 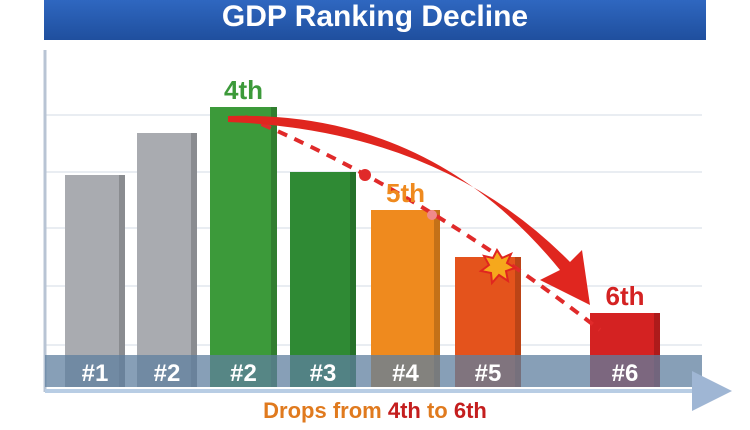 I want to click on rank-annotation: 5th, so click(x=405, y=193).